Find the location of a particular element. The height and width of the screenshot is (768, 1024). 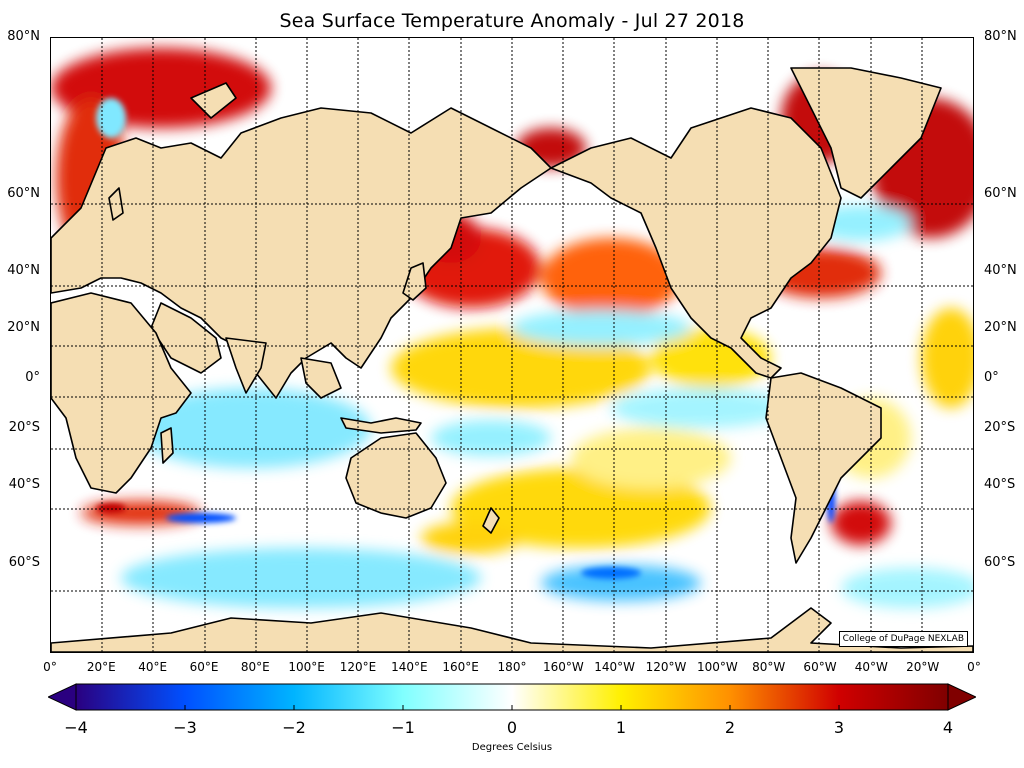

lat-label-left: 0° is located at coordinates (32, 378).